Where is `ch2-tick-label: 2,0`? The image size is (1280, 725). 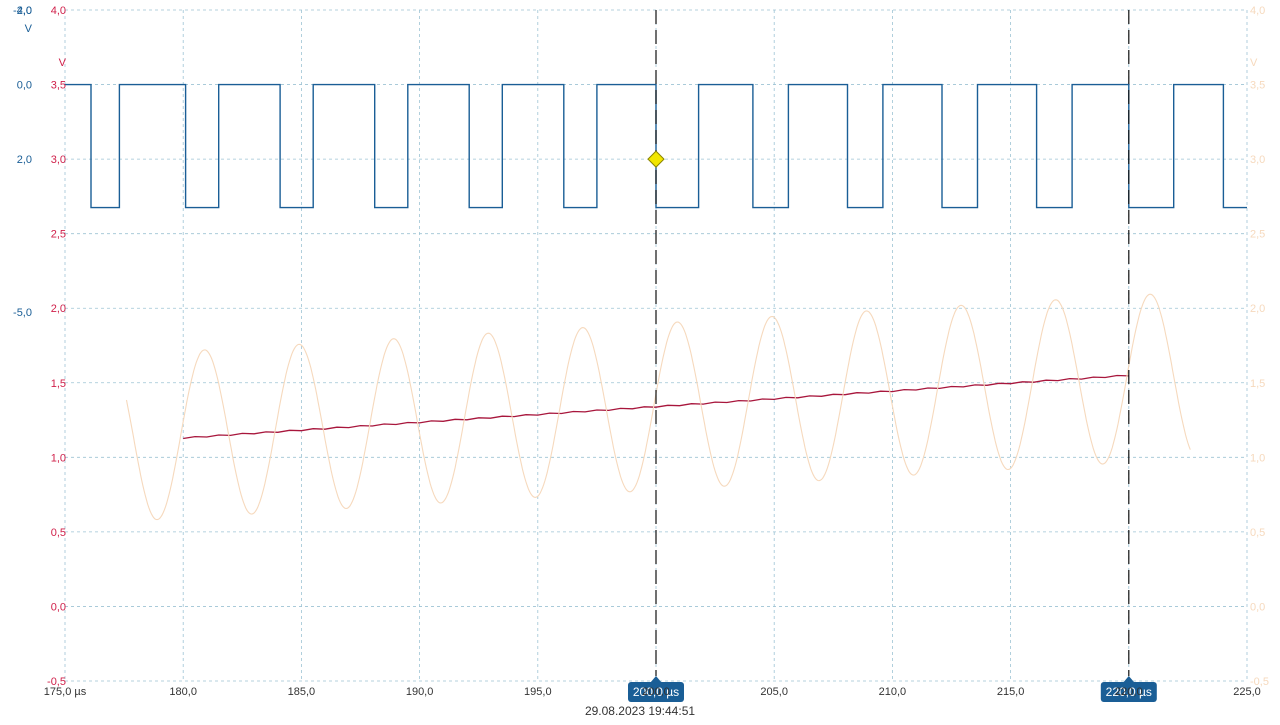
ch2-tick-label: 2,0 is located at coordinates (58, 309).